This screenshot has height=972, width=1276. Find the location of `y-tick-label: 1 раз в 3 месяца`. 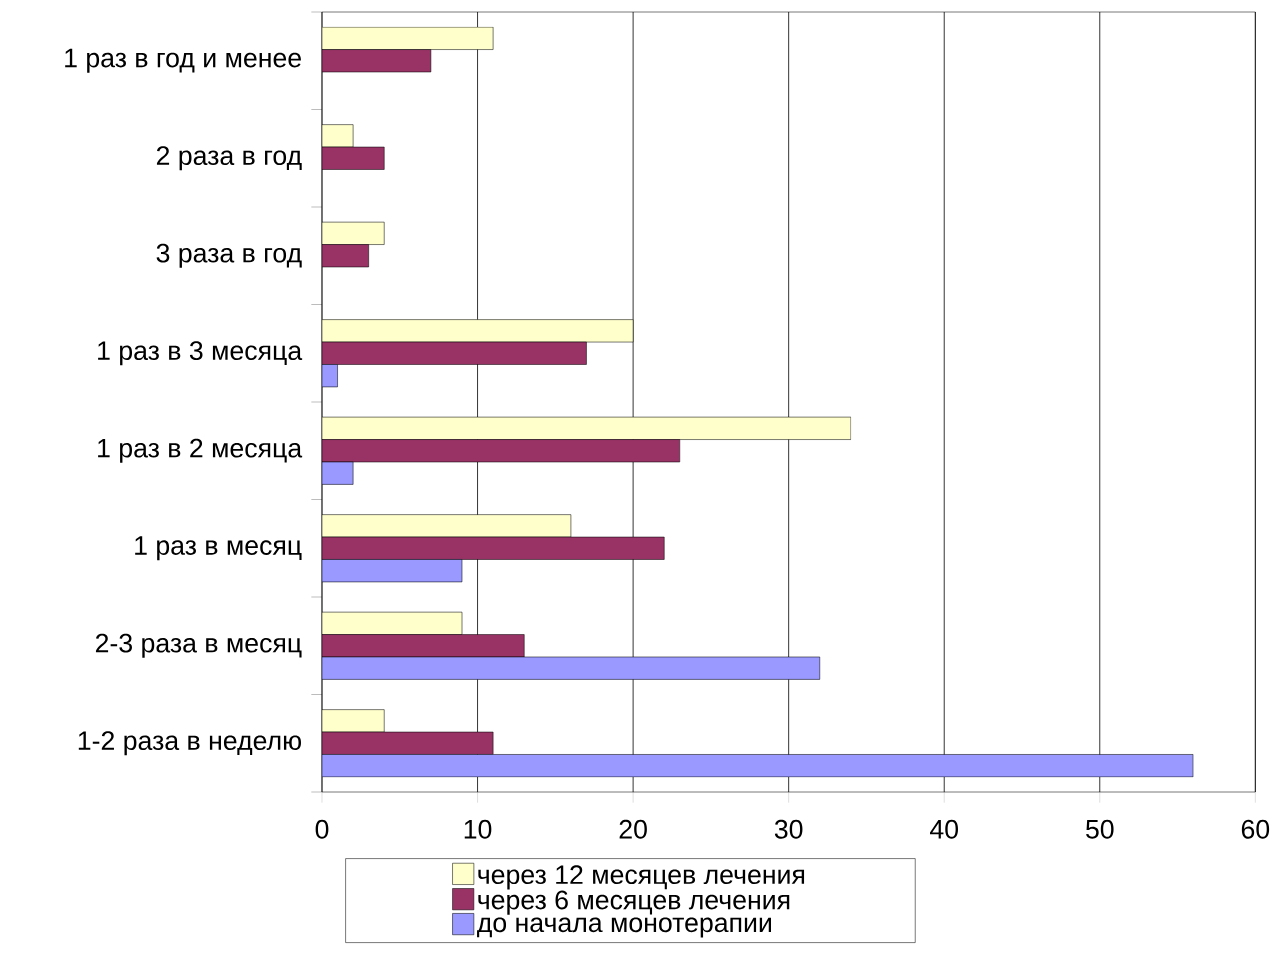

y-tick-label: 1 раз в 3 месяца is located at coordinates (200, 353).